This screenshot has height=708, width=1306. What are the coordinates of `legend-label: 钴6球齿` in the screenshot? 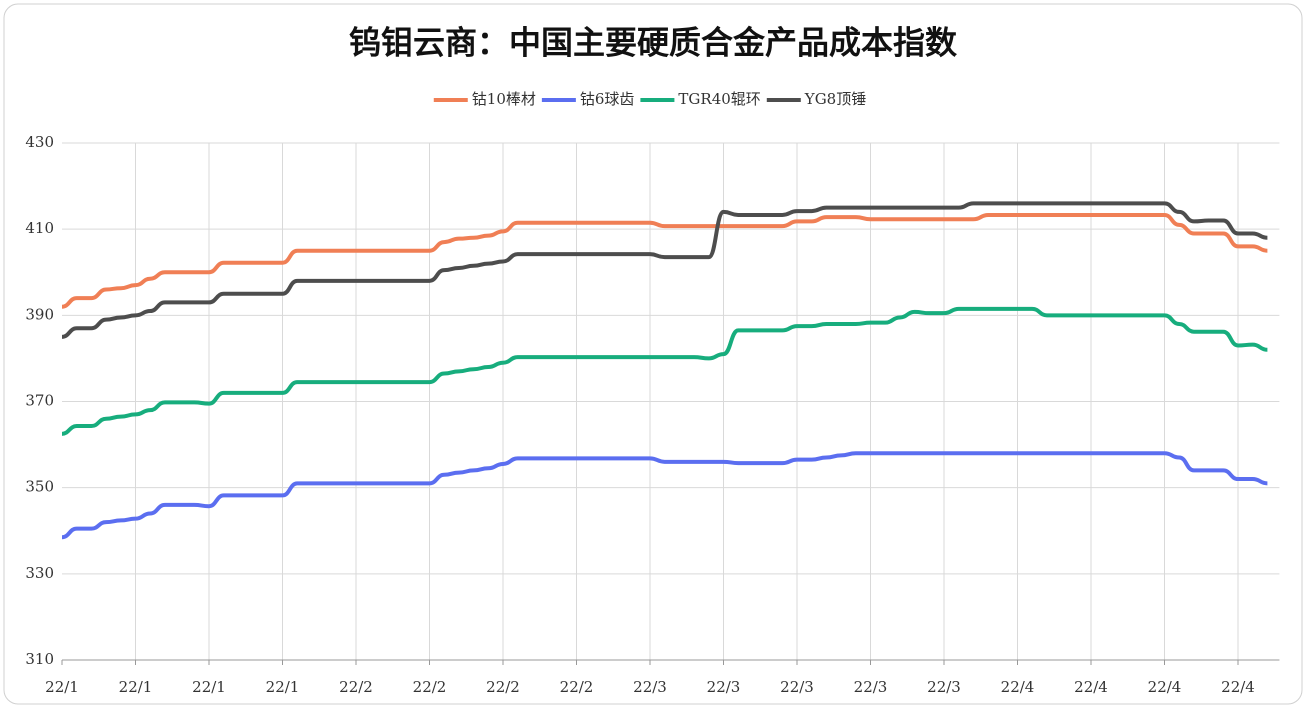 It's located at (607, 99).